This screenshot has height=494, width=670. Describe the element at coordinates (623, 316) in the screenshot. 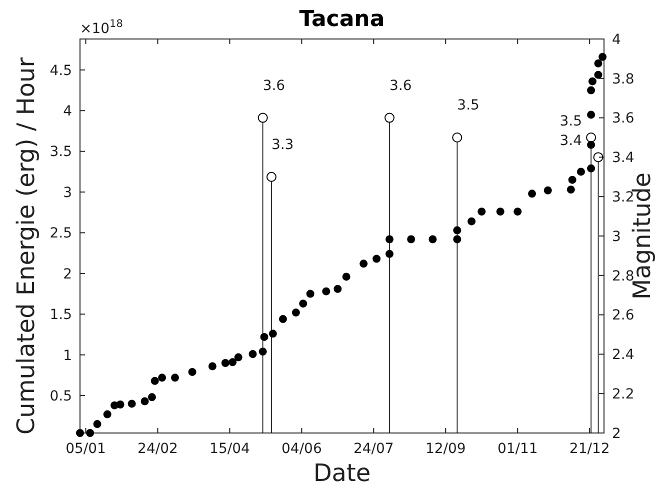

I see `y2-tick-label: 2.6` at that location.